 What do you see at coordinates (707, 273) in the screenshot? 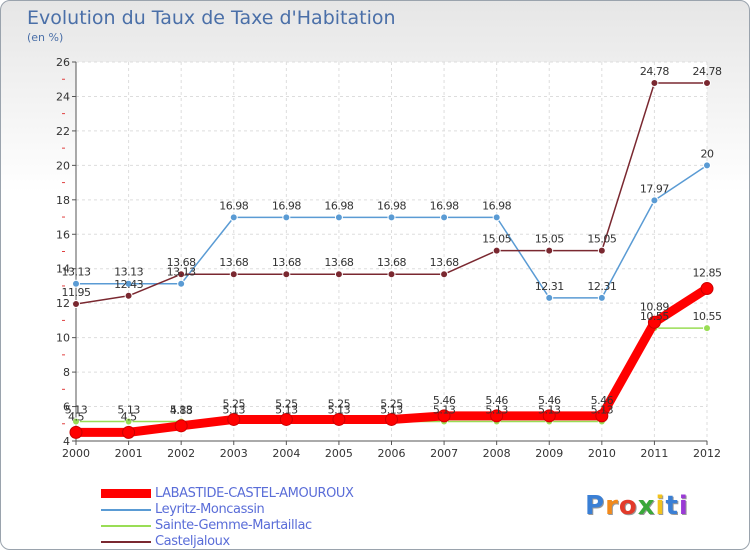
I see `data-label: 12.85` at bounding box center [707, 273].